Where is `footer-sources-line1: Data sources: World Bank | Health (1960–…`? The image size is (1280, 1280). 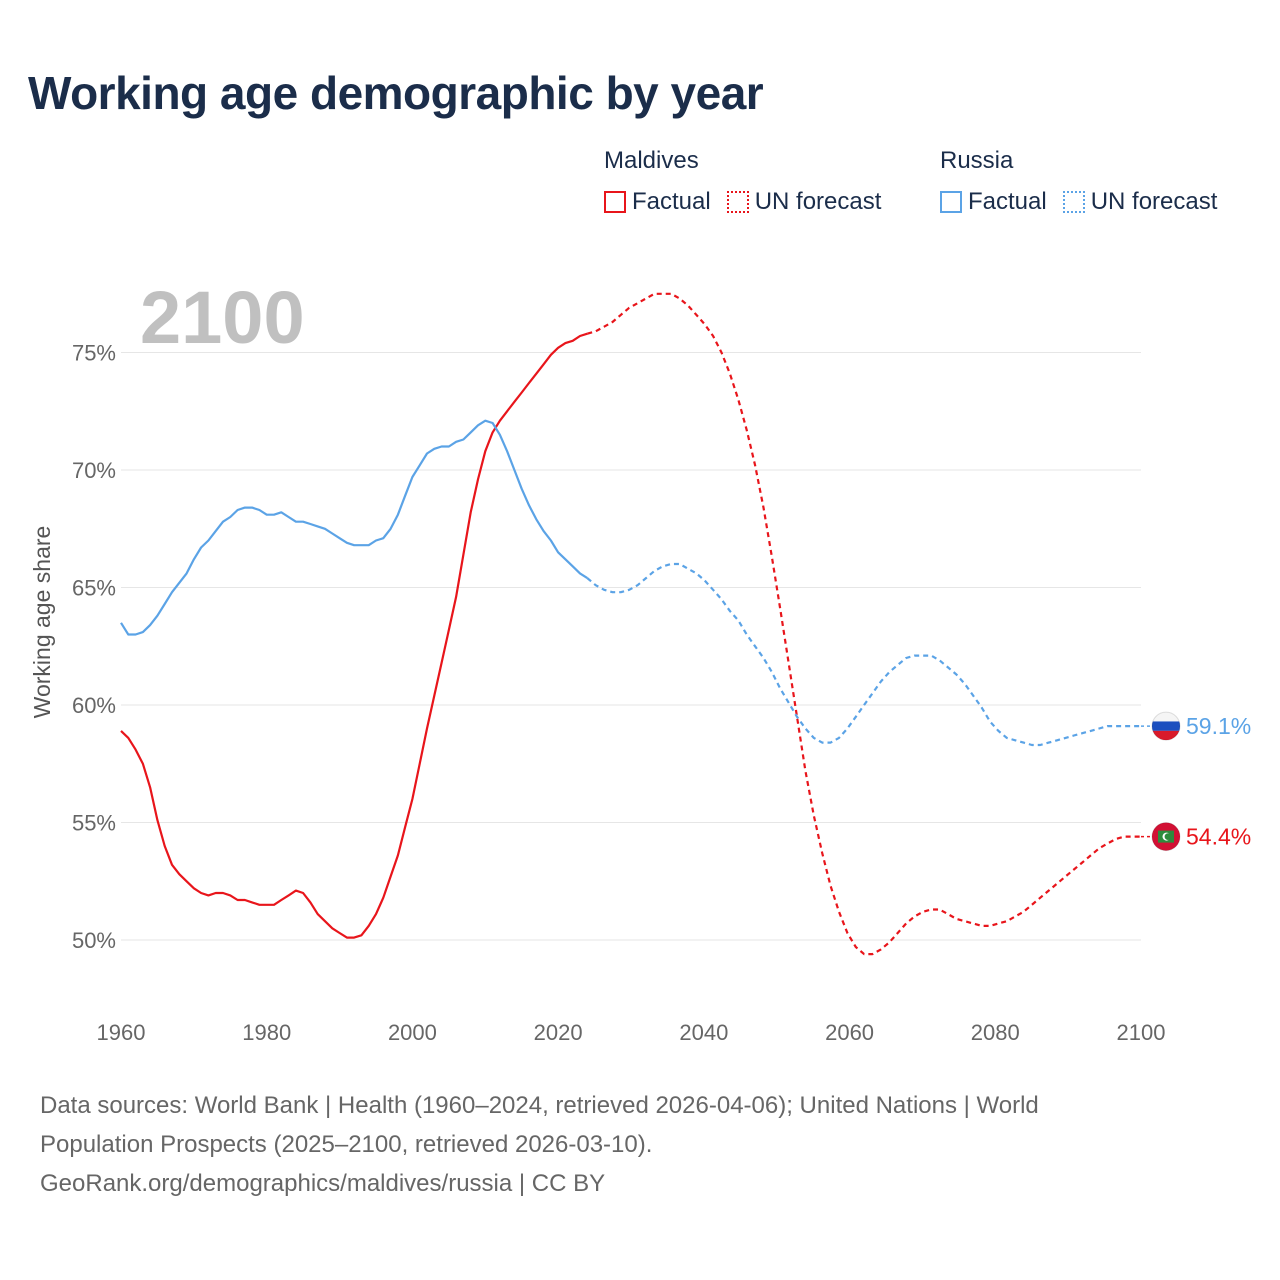 footer-sources-line1: Data sources: World Bank | Health (1960–… is located at coordinates (539, 1105).